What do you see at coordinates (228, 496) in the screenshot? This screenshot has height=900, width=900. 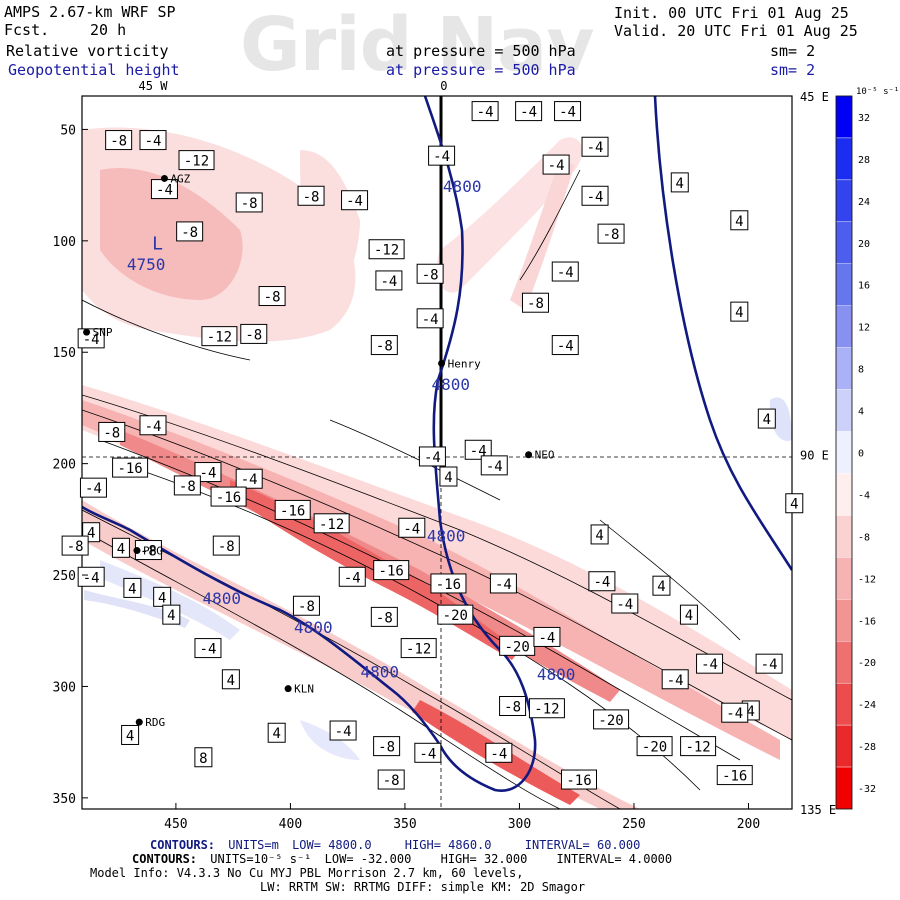 I see `vorticity-contour-label: -16` at bounding box center [228, 496].